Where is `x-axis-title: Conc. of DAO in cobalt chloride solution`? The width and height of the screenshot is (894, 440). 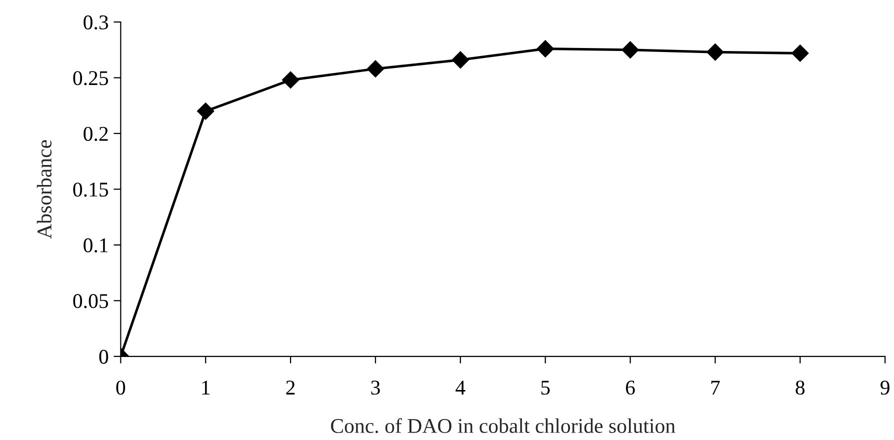
x-axis-title: Conc. of DAO in cobalt chloride solution is located at coordinates (503, 426).